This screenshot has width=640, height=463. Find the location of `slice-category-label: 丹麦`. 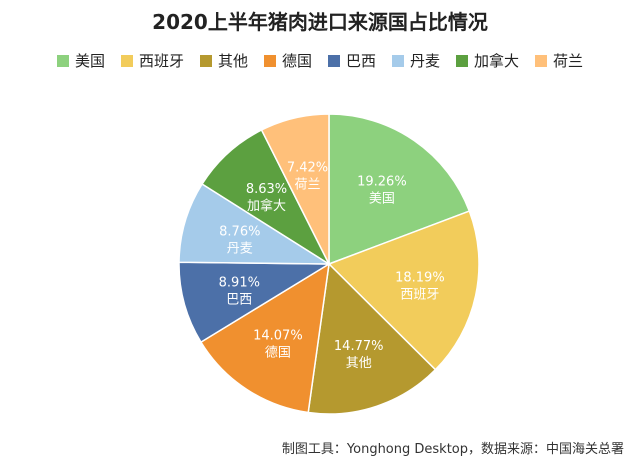

slice-category-label: 丹麦 is located at coordinates (240, 249).